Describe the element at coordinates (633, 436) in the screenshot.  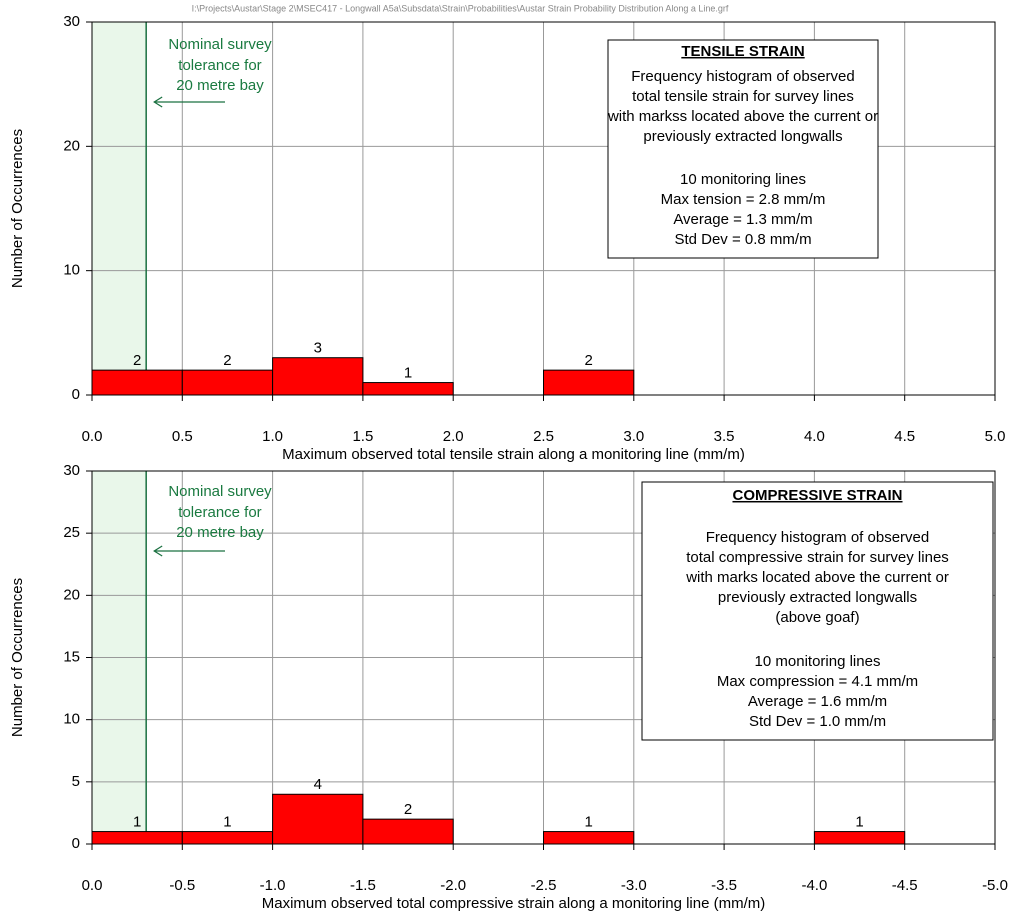
I see `x-tick-label: 3.0` at that location.